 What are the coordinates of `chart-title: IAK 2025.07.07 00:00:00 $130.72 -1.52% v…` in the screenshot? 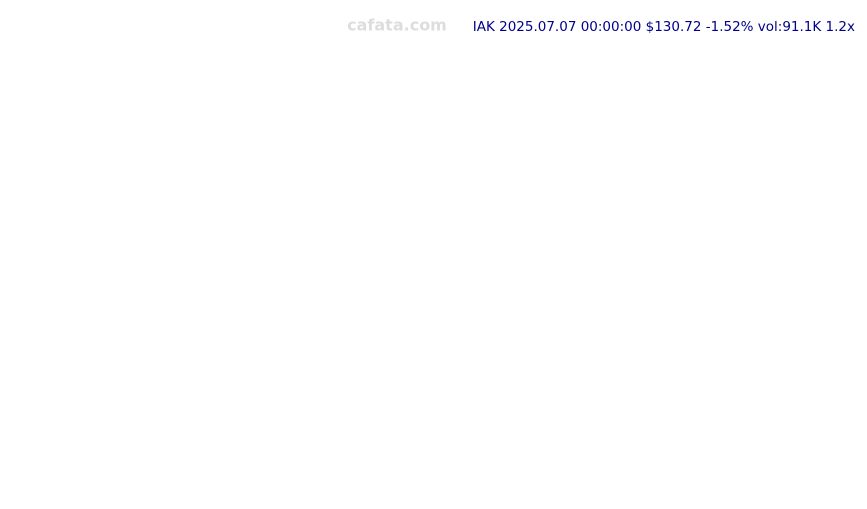 It's located at (664, 27).